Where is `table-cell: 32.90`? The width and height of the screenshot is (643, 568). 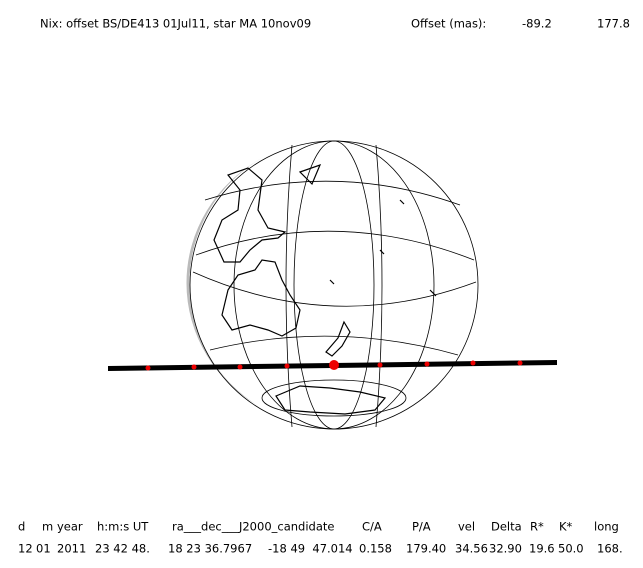 table-cell: 32.90 is located at coordinates (505, 549).